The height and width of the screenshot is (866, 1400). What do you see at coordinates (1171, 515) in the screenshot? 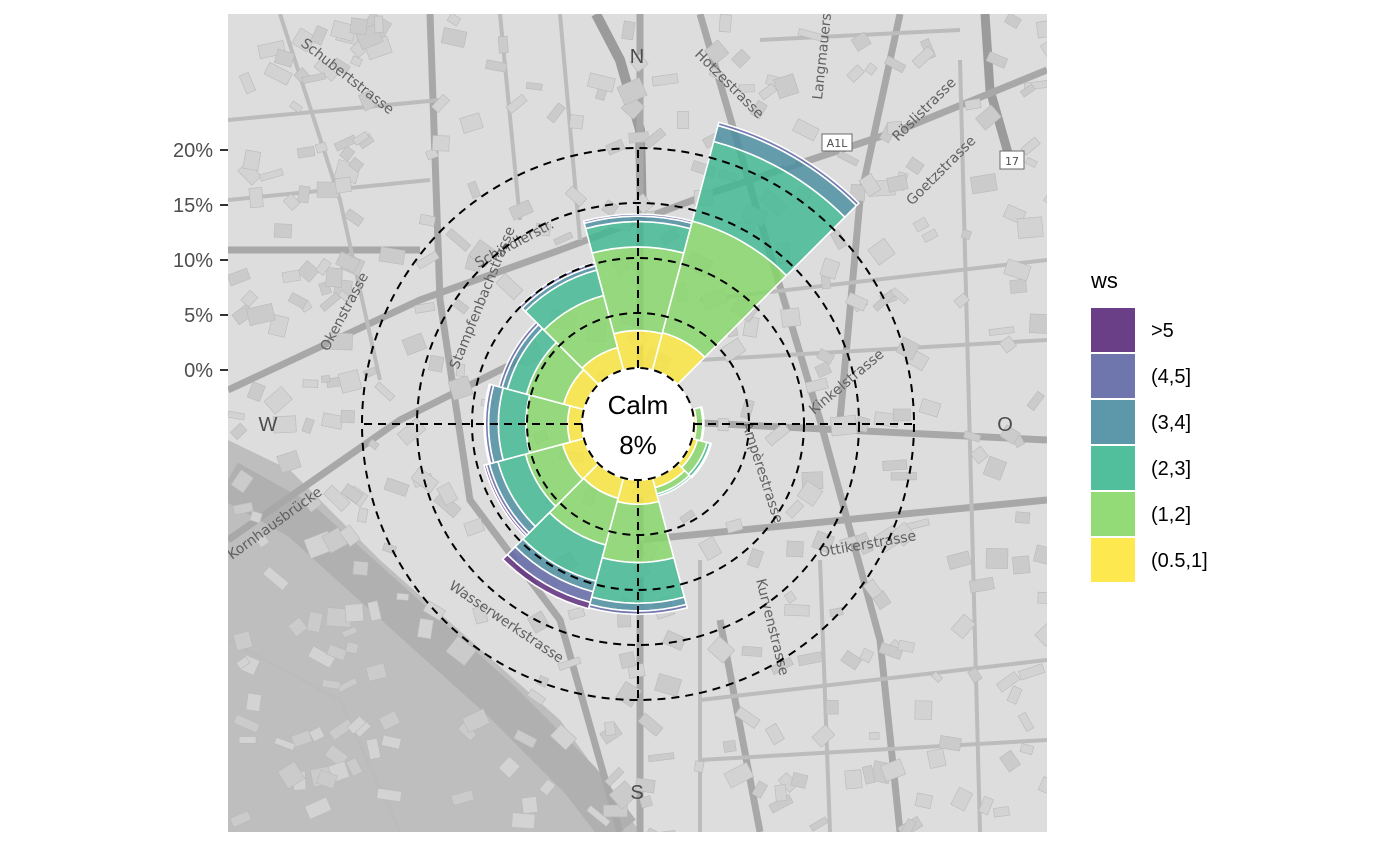
I see `legend-label: (1,2]` at bounding box center [1171, 515].